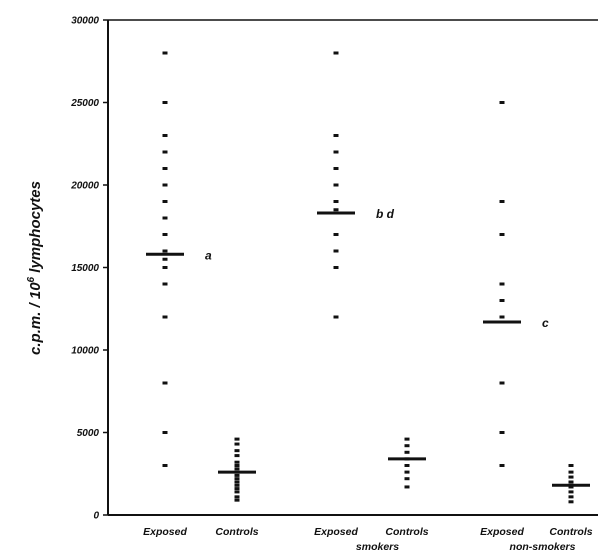  Describe the element at coordinates (377, 268) in the screenshot. I see `annotations: a b d c` at that location.